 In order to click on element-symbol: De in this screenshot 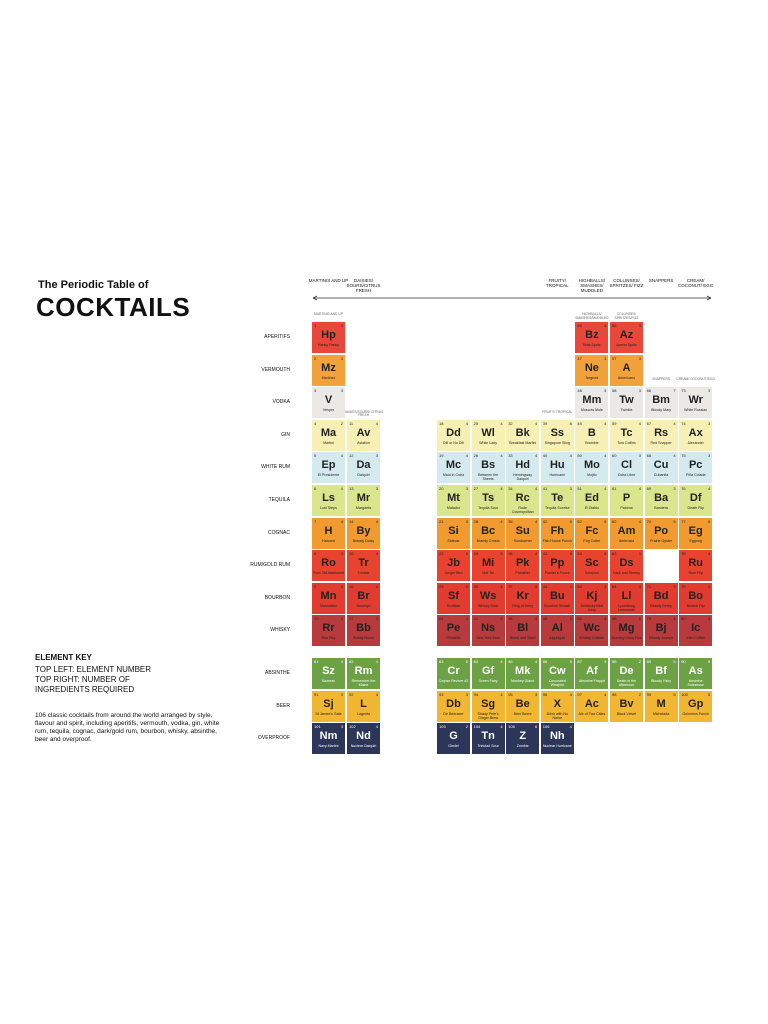, I will do `click(626, 671)`.